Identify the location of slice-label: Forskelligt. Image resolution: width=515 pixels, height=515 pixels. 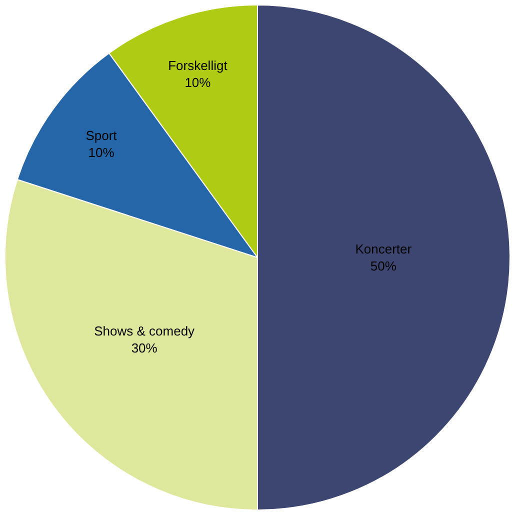
(198, 66).